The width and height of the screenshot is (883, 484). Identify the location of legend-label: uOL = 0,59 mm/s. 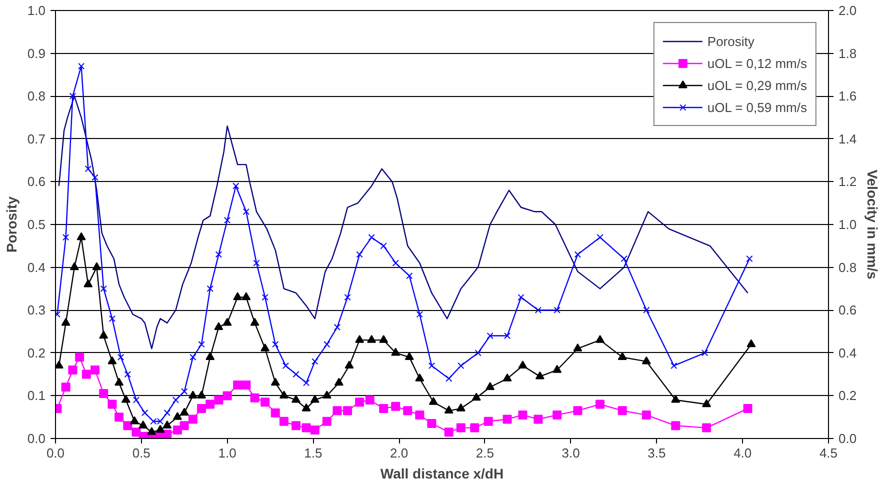
(757, 107).